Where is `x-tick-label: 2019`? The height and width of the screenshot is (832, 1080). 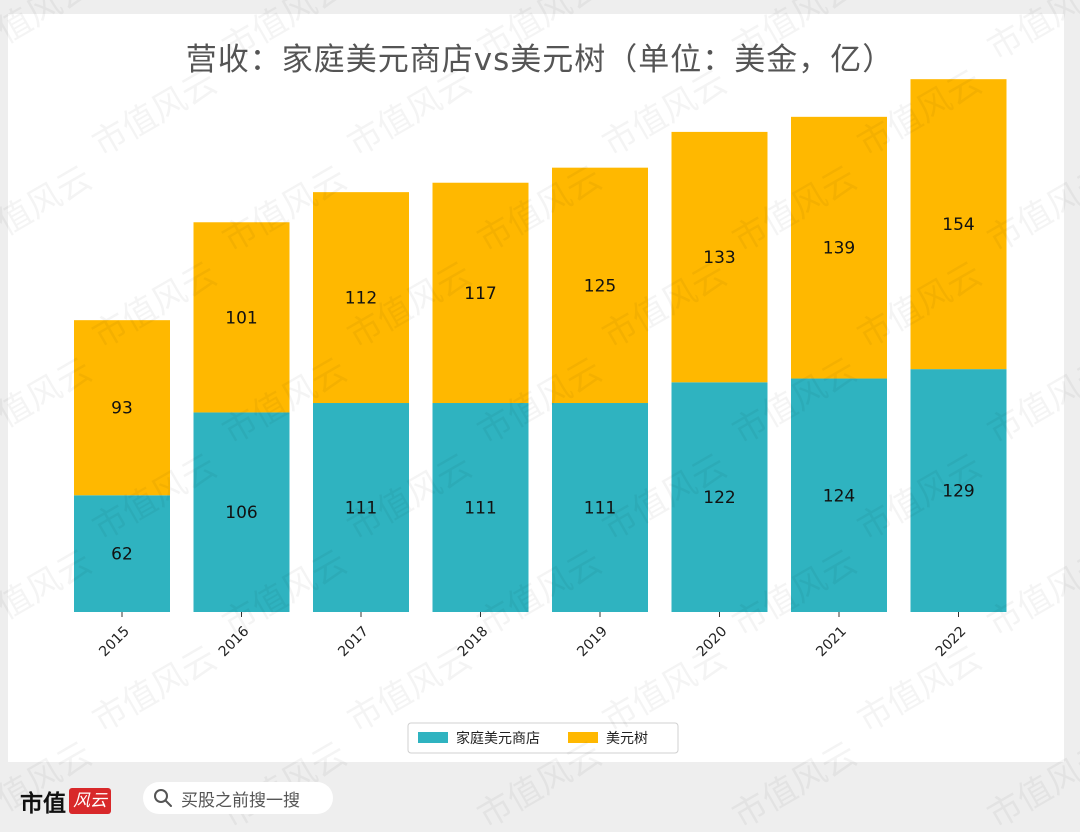
x-tick-label: 2019 is located at coordinates (592, 642).